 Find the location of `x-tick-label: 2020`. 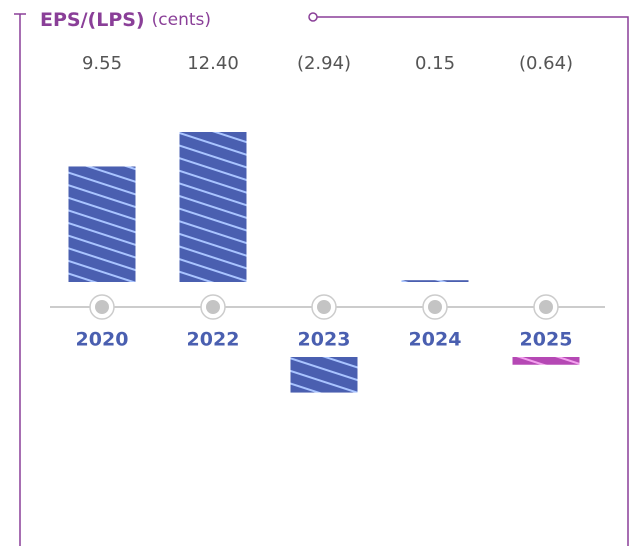

x-tick-label: 2020 is located at coordinates (102, 340).